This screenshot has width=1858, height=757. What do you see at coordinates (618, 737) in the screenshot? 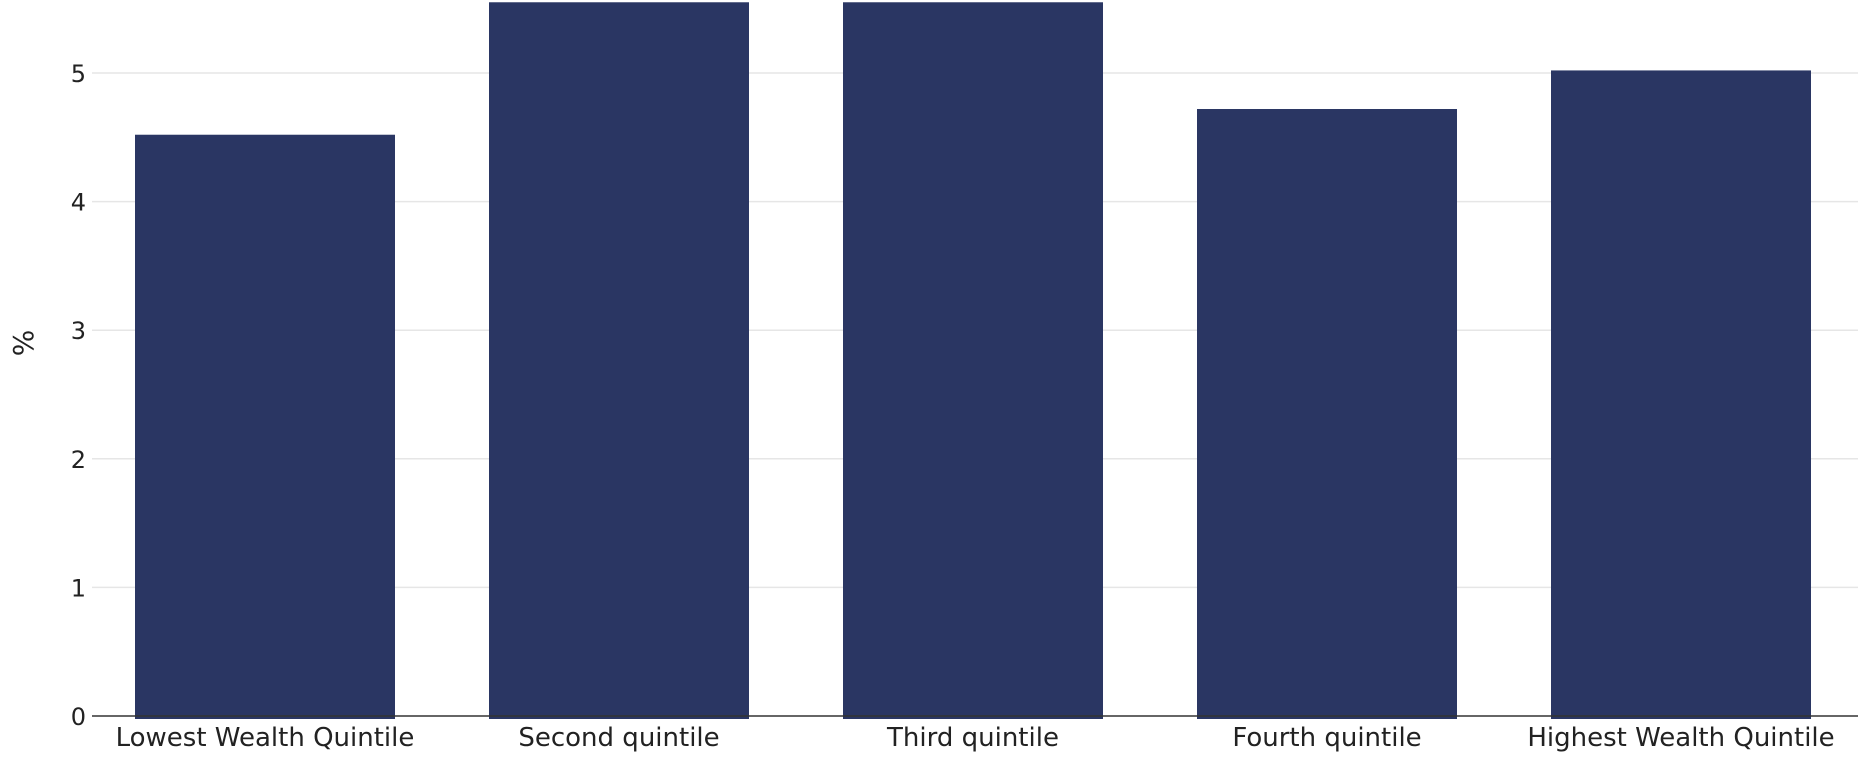
I see `x-tick-label: Second quintile` at bounding box center [618, 737].